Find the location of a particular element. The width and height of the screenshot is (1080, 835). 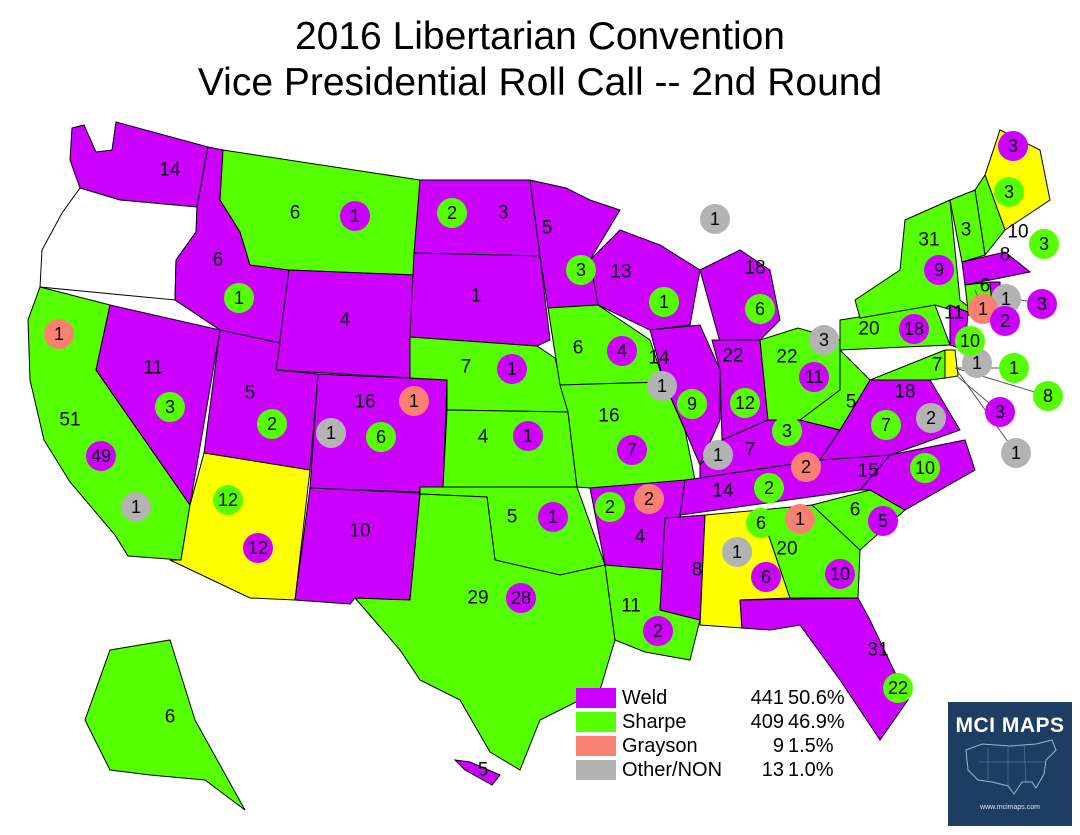

legend-percent: 1.5% is located at coordinates (811, 746).